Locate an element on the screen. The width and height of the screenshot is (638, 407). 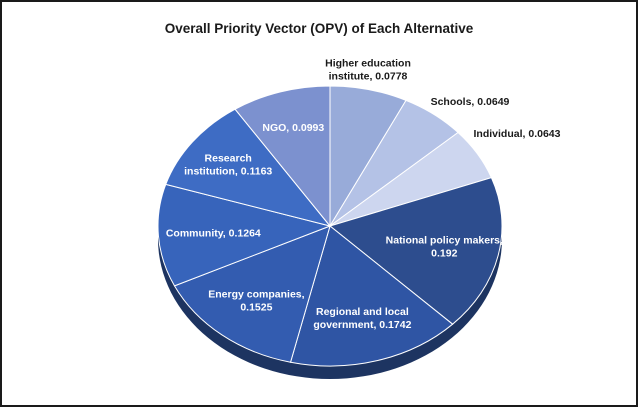
pie-slice-regional-and-local-government is located at coordinates (371, 296).